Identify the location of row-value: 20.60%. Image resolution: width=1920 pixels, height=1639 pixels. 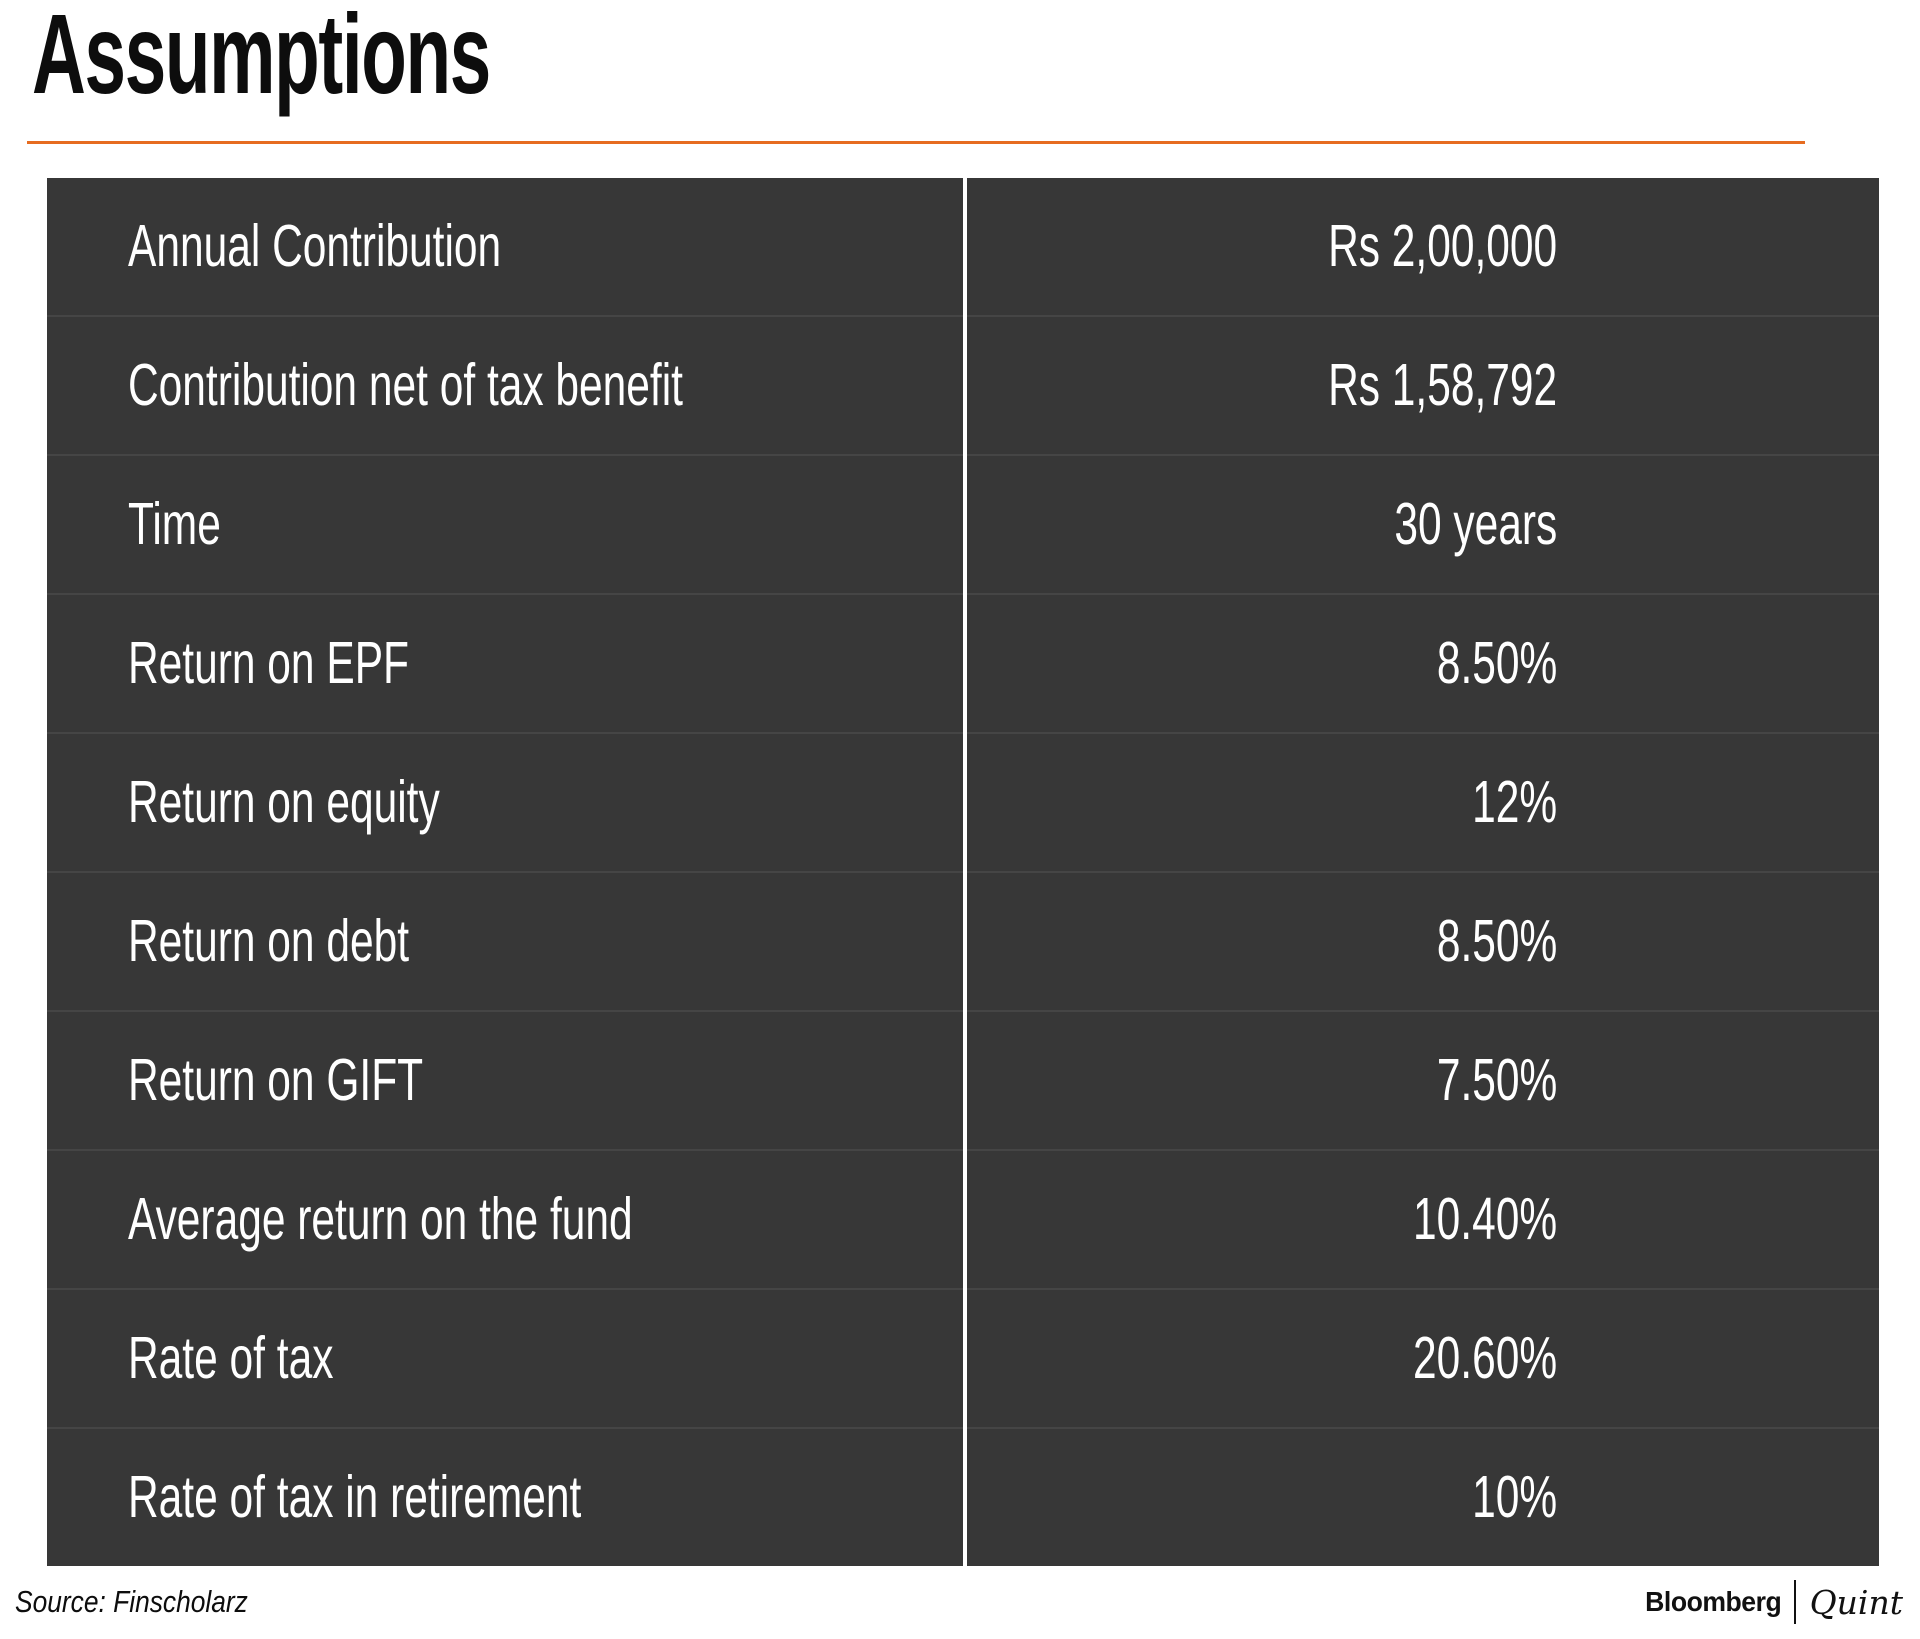
(1484, 1358).